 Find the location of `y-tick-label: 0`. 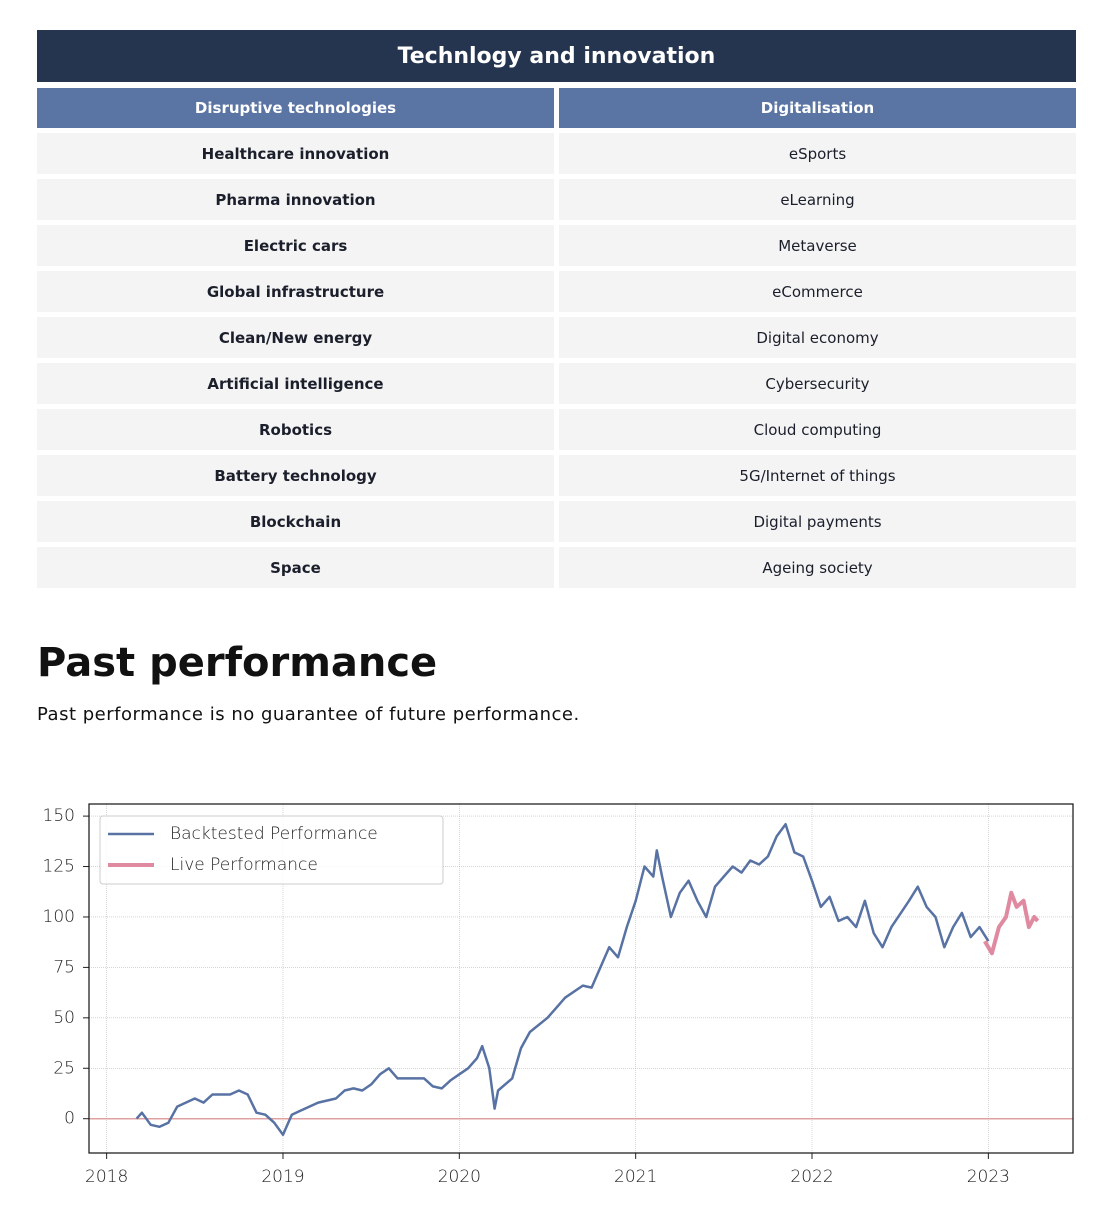

y-tick-label: 0 is located at coordinates (69, 1119).